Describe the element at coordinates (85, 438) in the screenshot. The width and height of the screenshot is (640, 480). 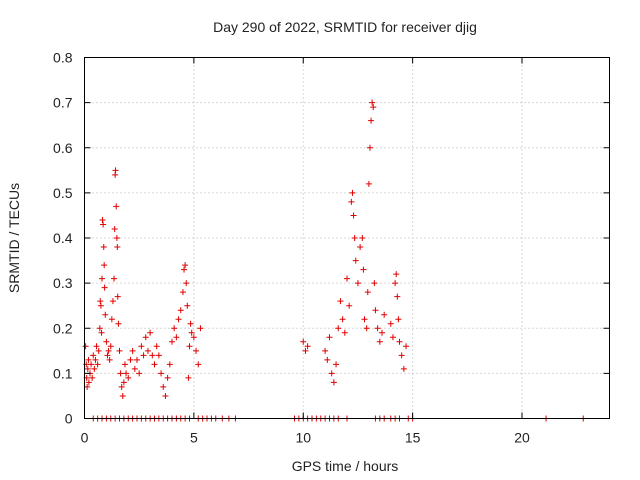
I see `x-tick-label: 0` at that location.